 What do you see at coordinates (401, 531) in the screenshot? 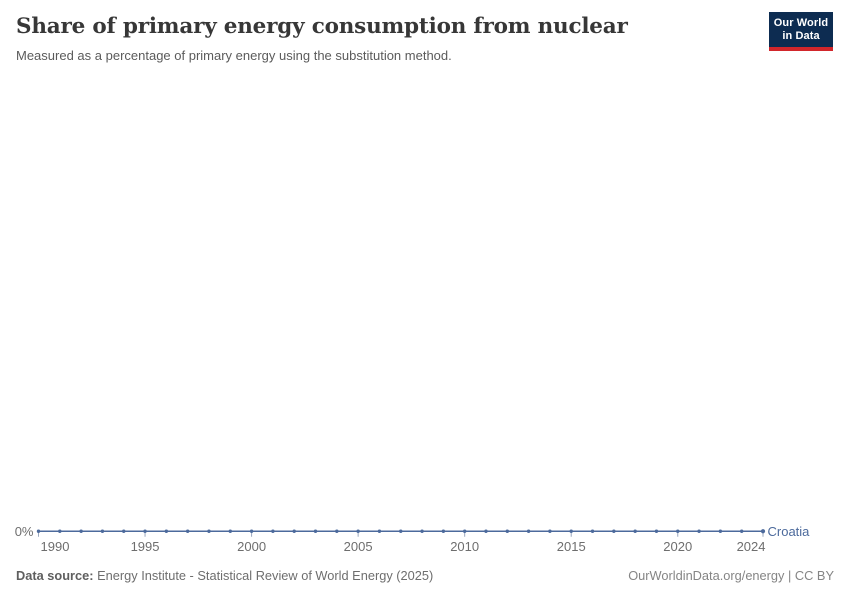
I see `data-point-2007` at bounding box center [401, 531].